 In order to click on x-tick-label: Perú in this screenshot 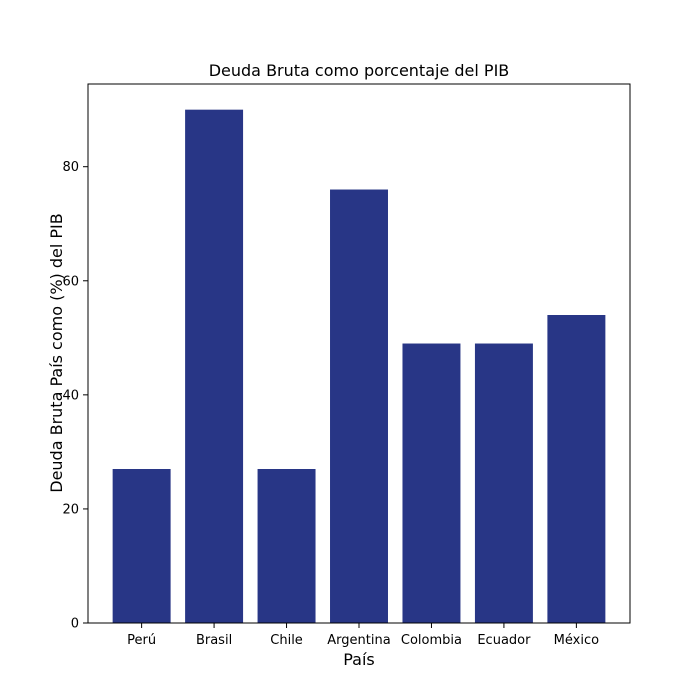, I will do `click(141, 640)`.